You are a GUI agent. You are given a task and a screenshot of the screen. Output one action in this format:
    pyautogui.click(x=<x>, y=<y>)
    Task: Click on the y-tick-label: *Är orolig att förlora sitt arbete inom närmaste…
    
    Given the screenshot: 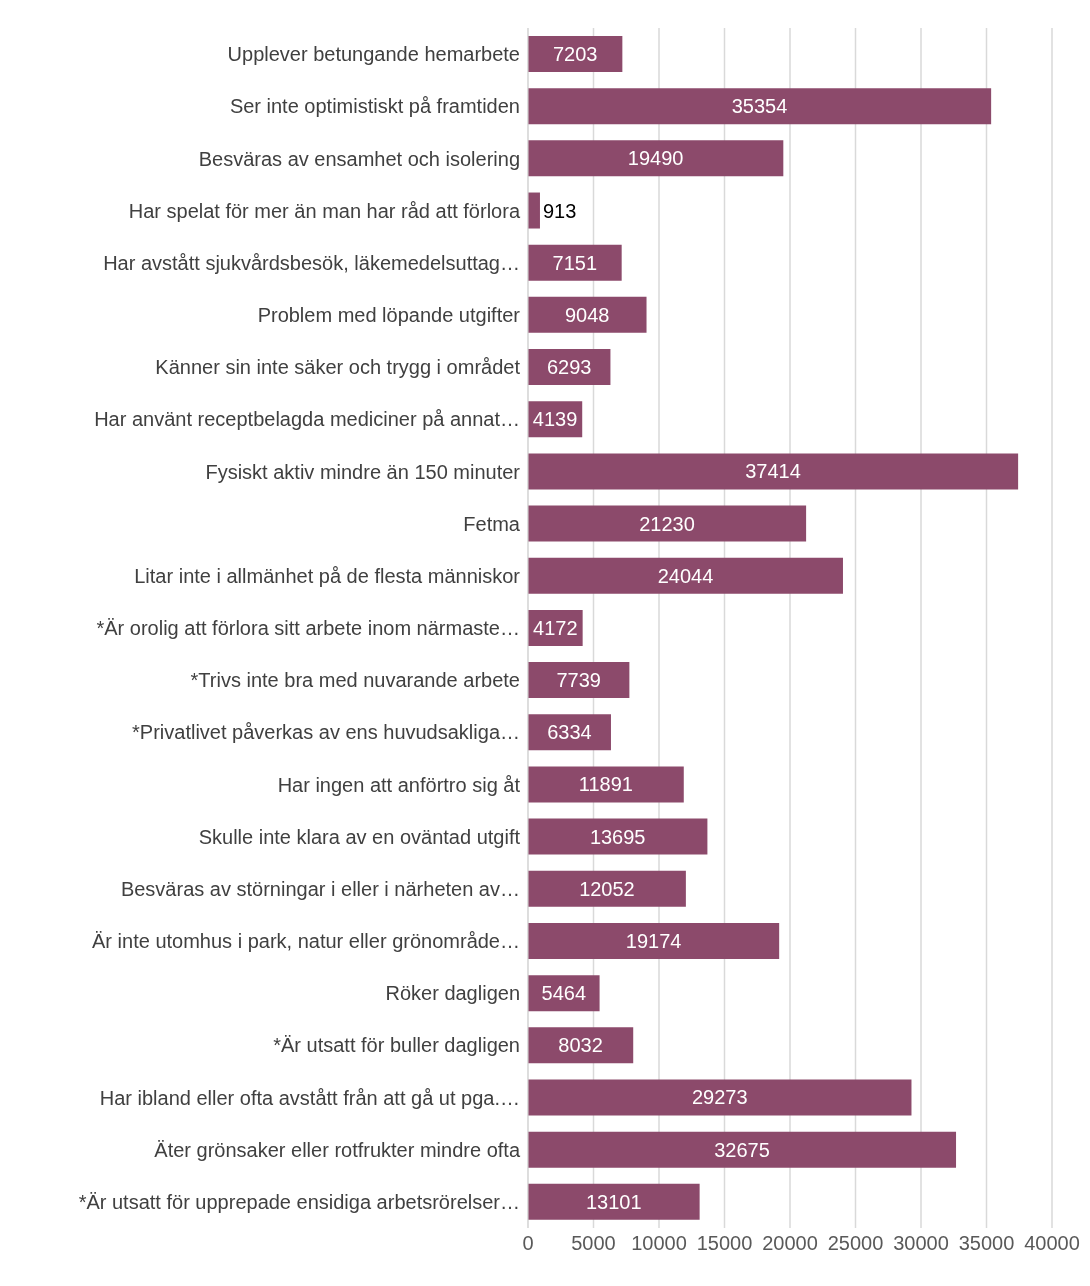 What is the action you would take?
    pyautogui.click(x=308, y=628)
    